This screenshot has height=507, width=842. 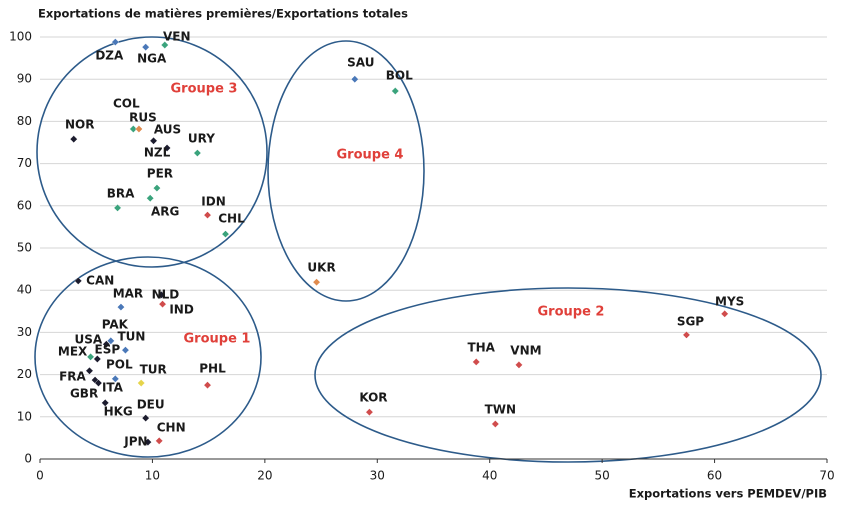 What do you see at coordinates (152, 476) in the screenshot?
I see `x-tick-label: 10` at bounding box center [152, 476].